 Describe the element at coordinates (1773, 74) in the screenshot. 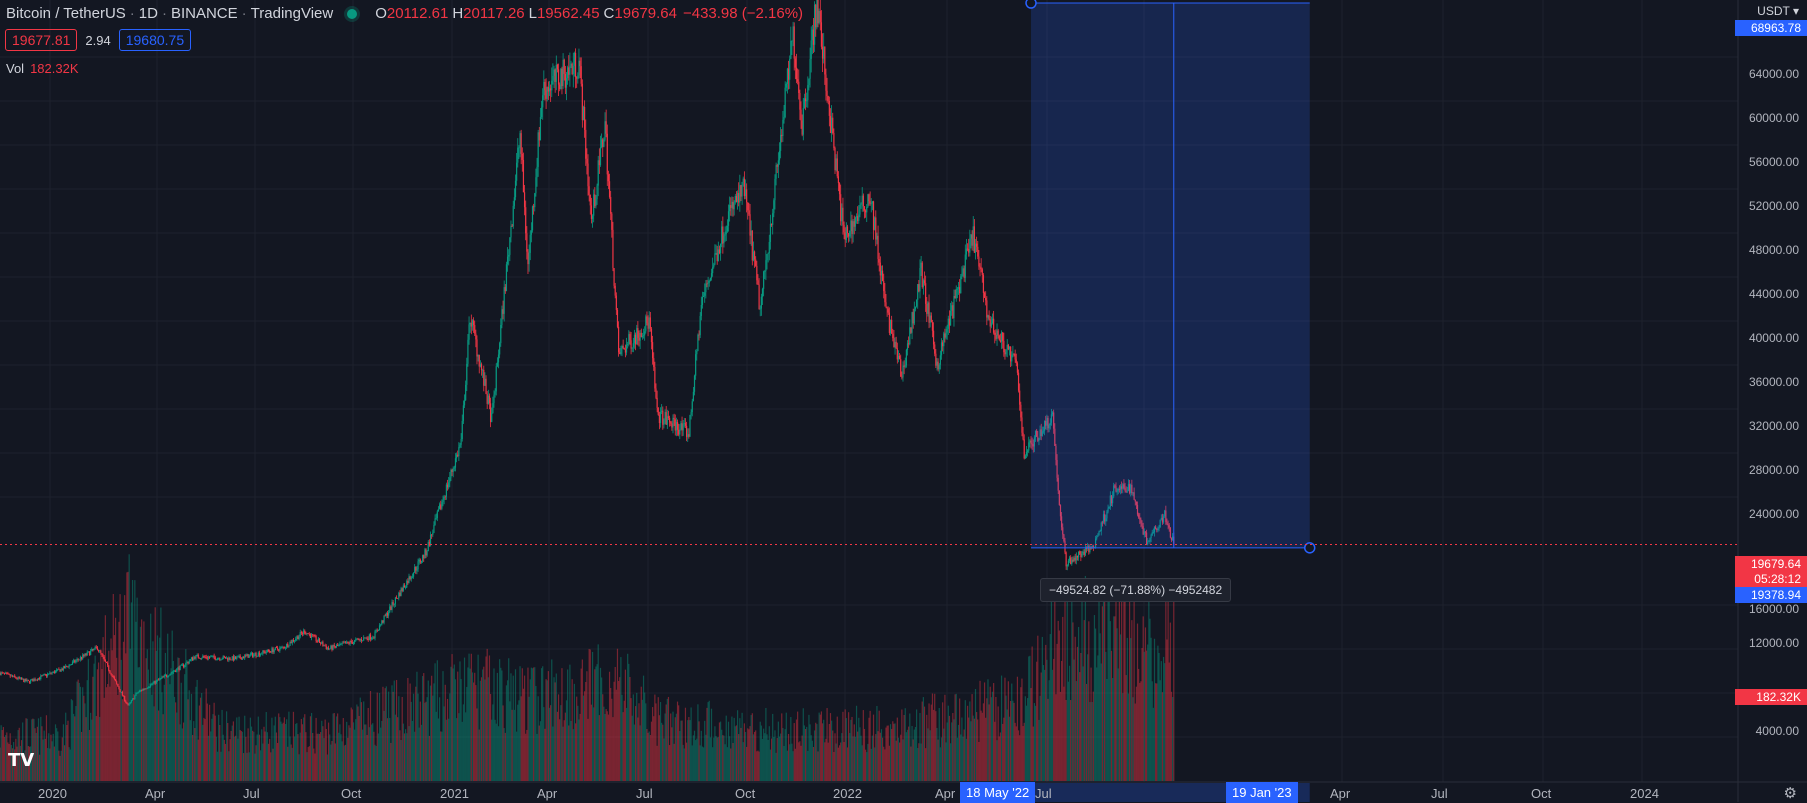

I see `price-tick-label: 64000.00` at that location.